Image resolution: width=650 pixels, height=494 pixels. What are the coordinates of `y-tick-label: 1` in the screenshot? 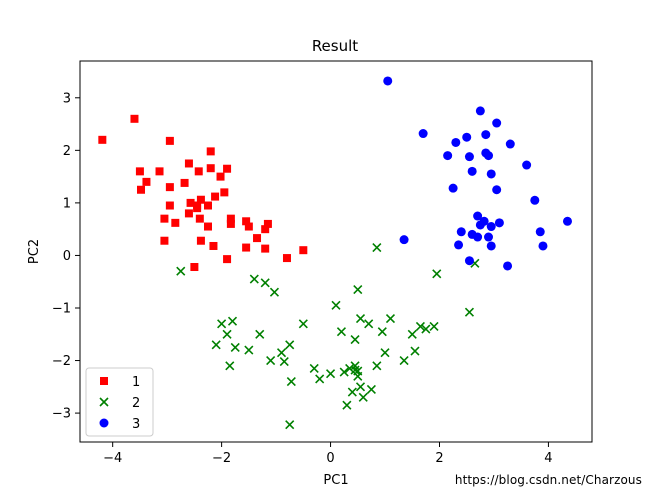 It's located at (67, 203).